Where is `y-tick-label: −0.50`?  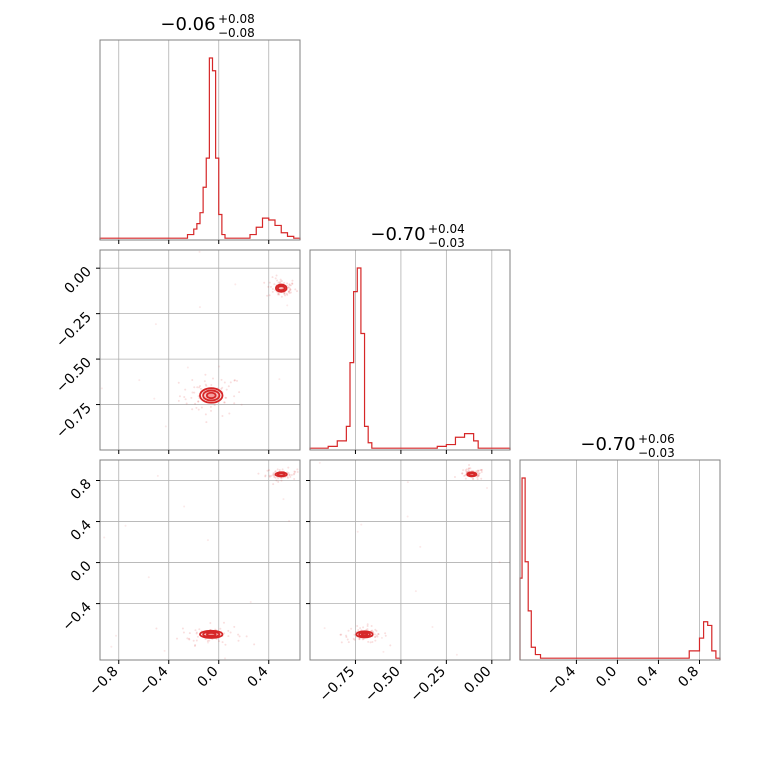 y-tick-label: −0.50 is located at coordinates (74, 376).